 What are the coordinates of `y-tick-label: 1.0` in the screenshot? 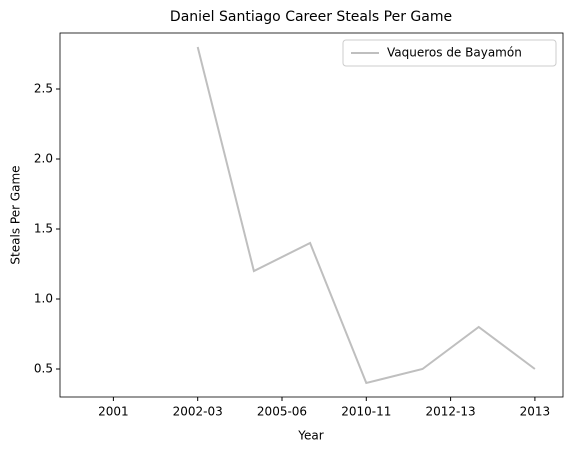 It's located at (43, 299).